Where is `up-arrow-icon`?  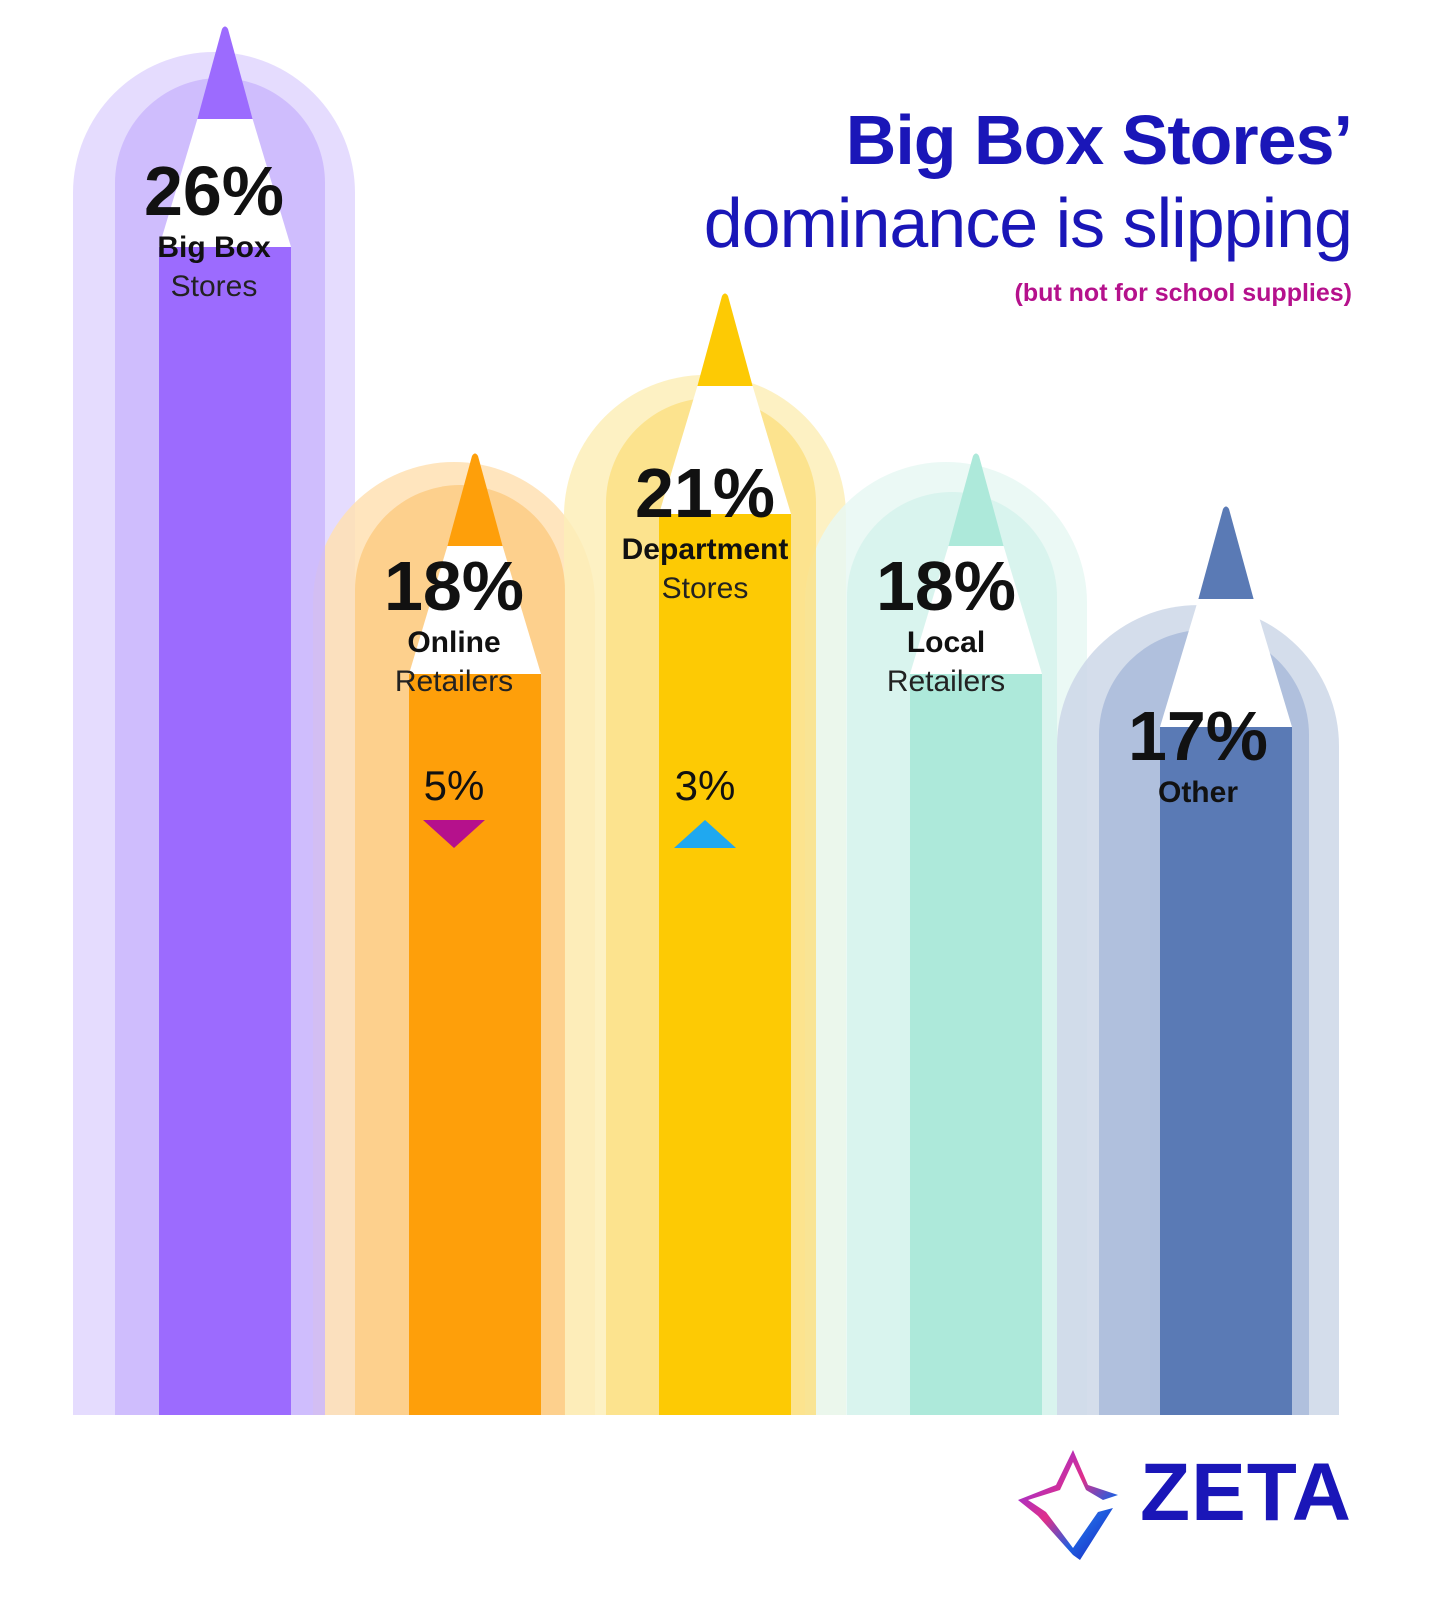
up-arrow-icon is located at coordinates (705, 834).